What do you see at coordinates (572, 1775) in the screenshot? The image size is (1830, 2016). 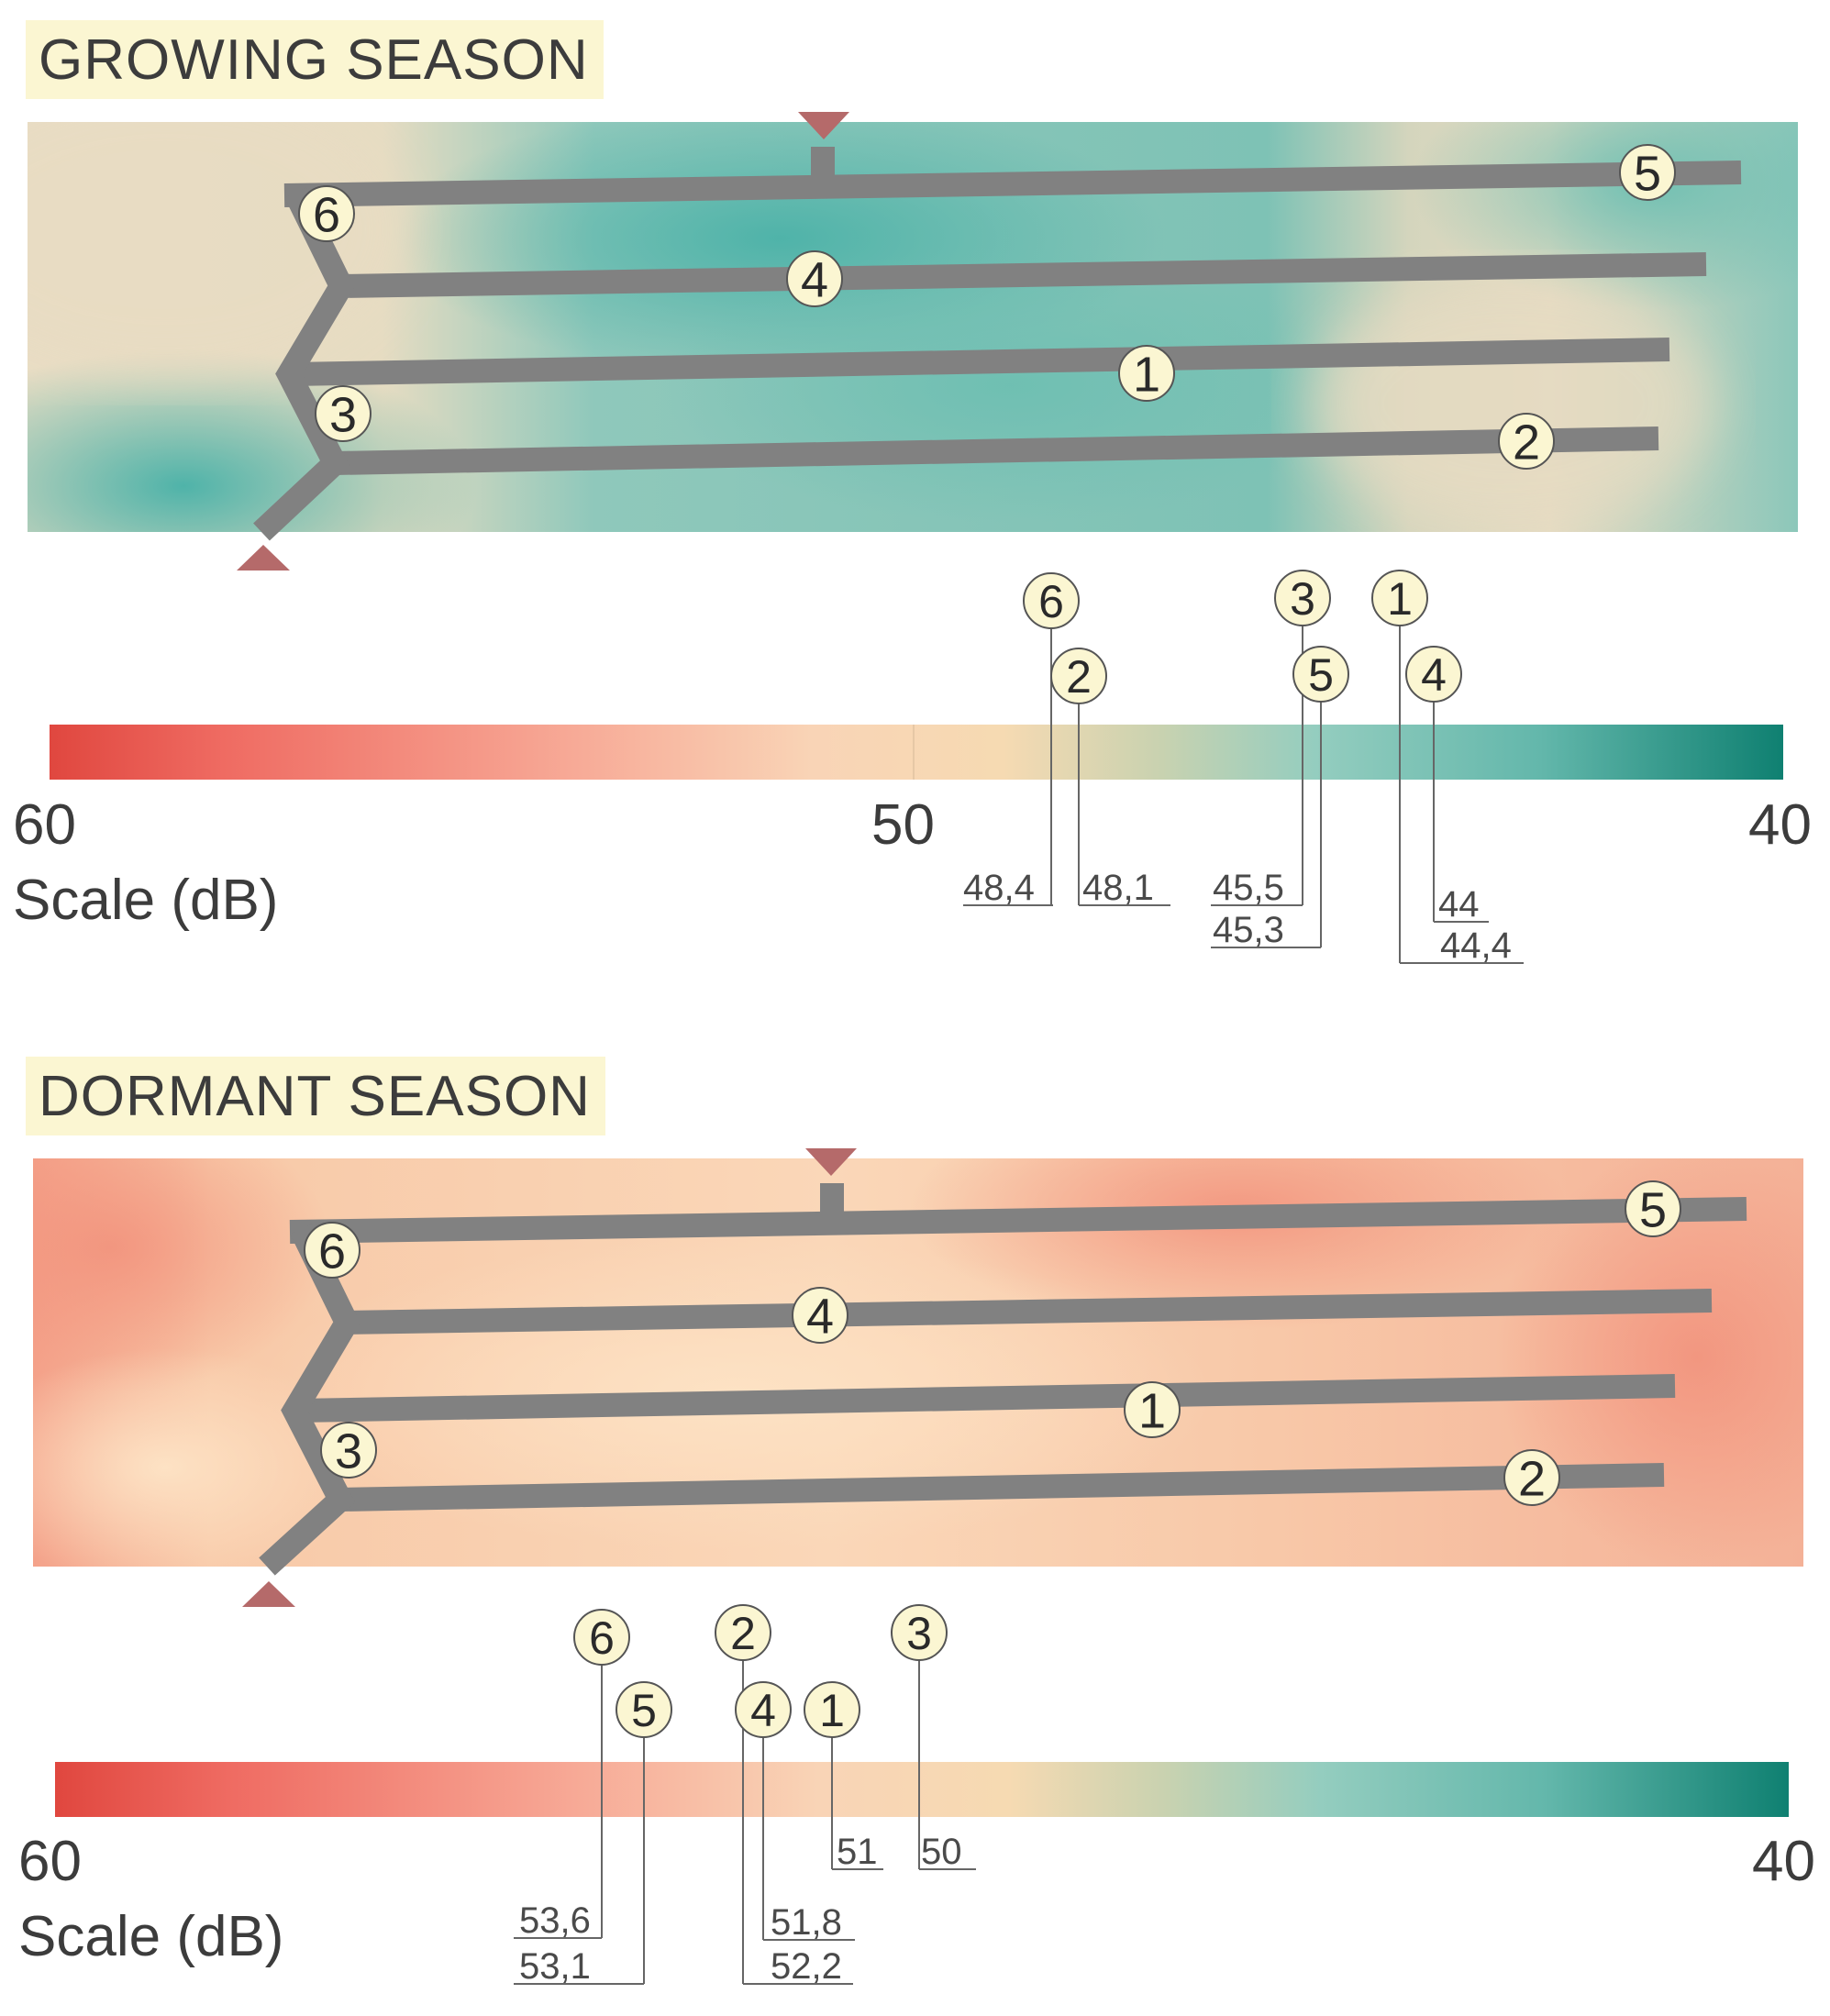 I see `value-marker-6: 653,6` at bounding box center [572, 1775].